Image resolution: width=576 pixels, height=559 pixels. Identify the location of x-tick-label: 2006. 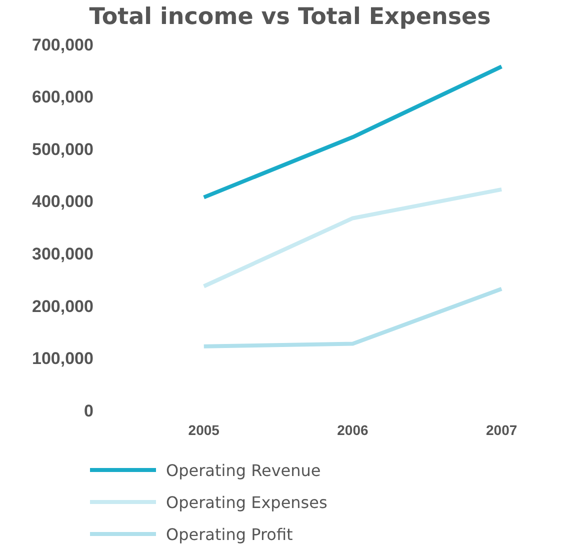
(353, 430).